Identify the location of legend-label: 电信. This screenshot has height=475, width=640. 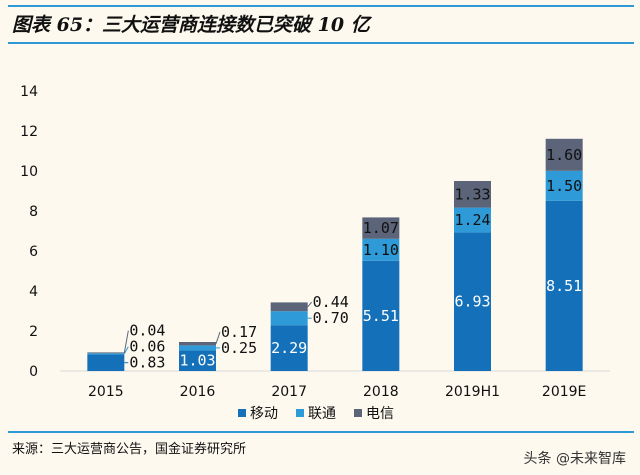
(380, 414).